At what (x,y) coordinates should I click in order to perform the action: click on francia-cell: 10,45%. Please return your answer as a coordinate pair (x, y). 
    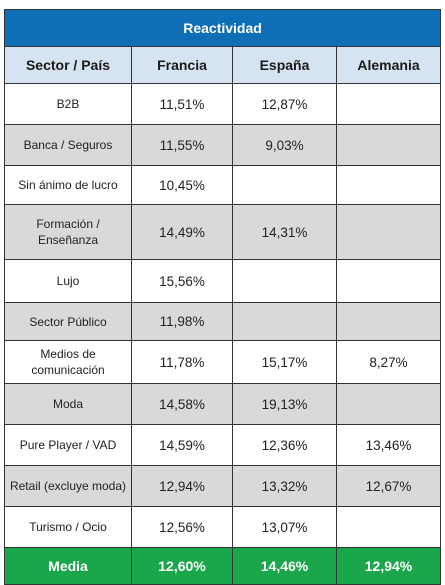
    Looking at the image, I should click on (182, 185).